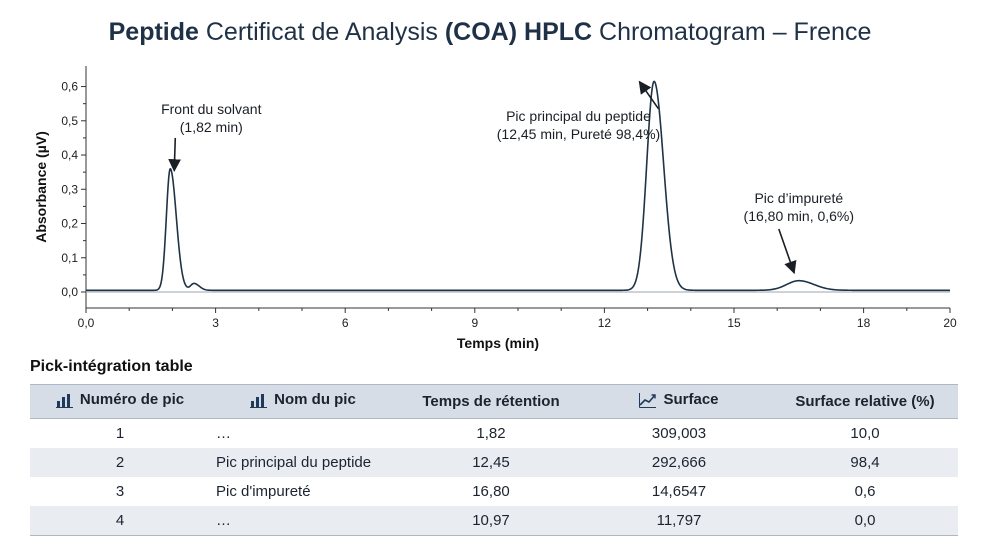  Describe the element at coordinates (799, 216) in the screenshot. I see `annotation-detail: (16,80 min, 0,6%)` at that location.